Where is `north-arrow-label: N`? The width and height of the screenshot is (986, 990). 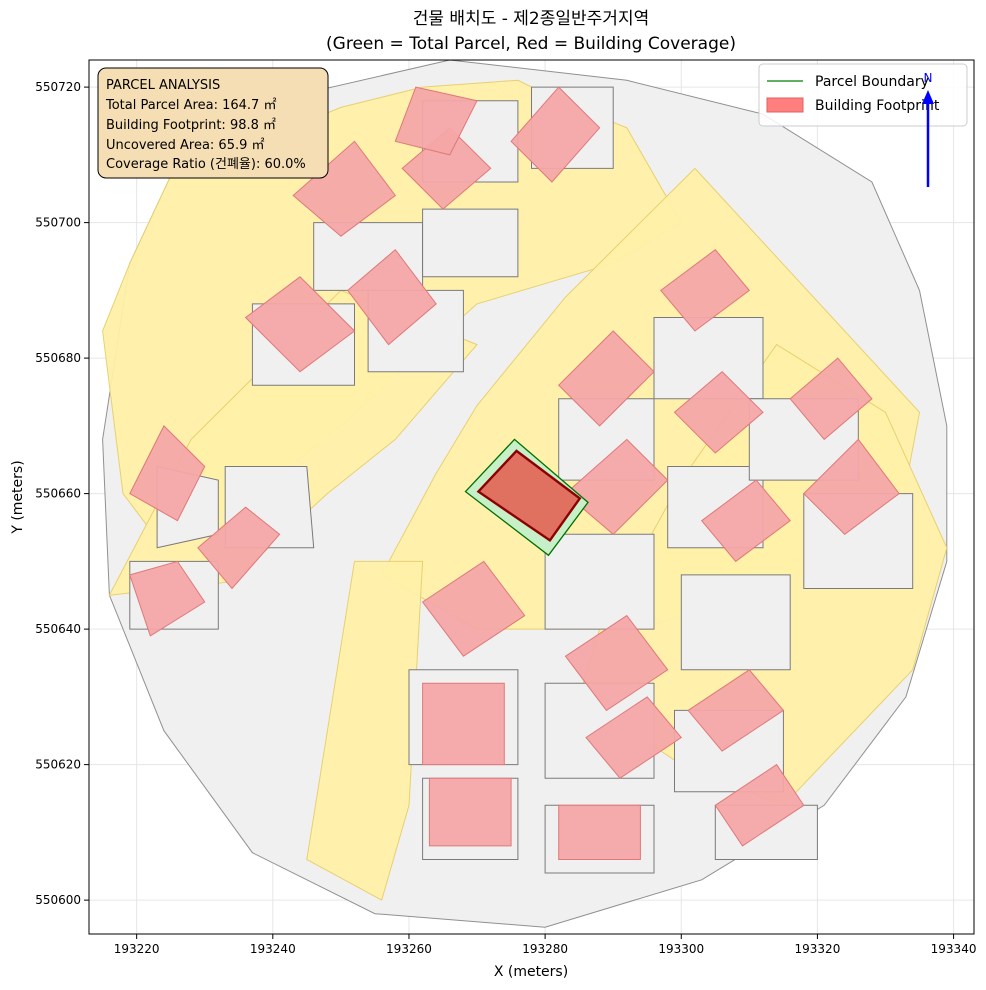
north-arrow-label: N is located at coordinates (928, 78).